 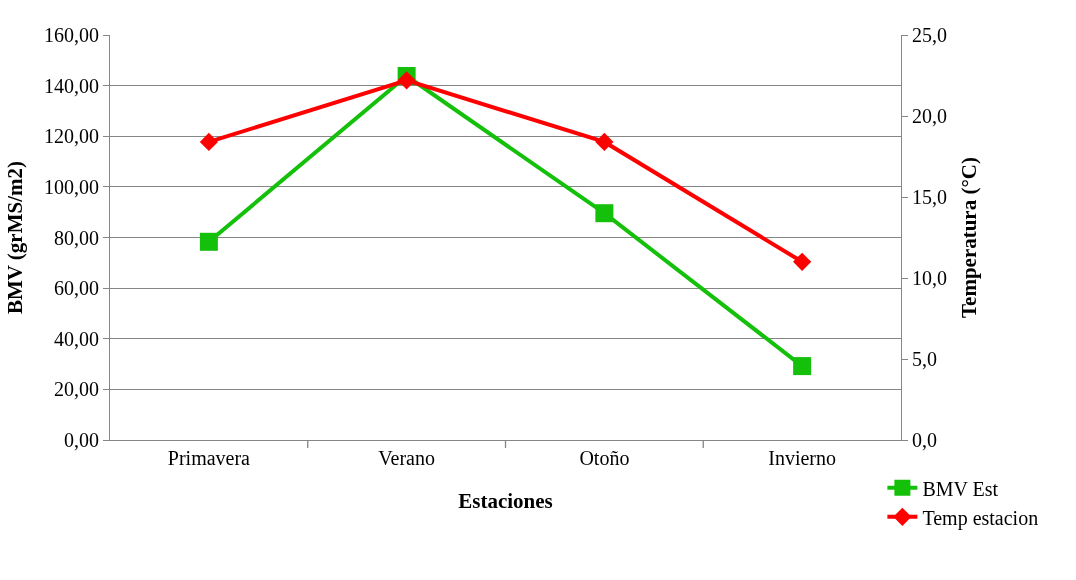 I want to click on y2-tick-label: 5,0, so click(x=924, y=359).